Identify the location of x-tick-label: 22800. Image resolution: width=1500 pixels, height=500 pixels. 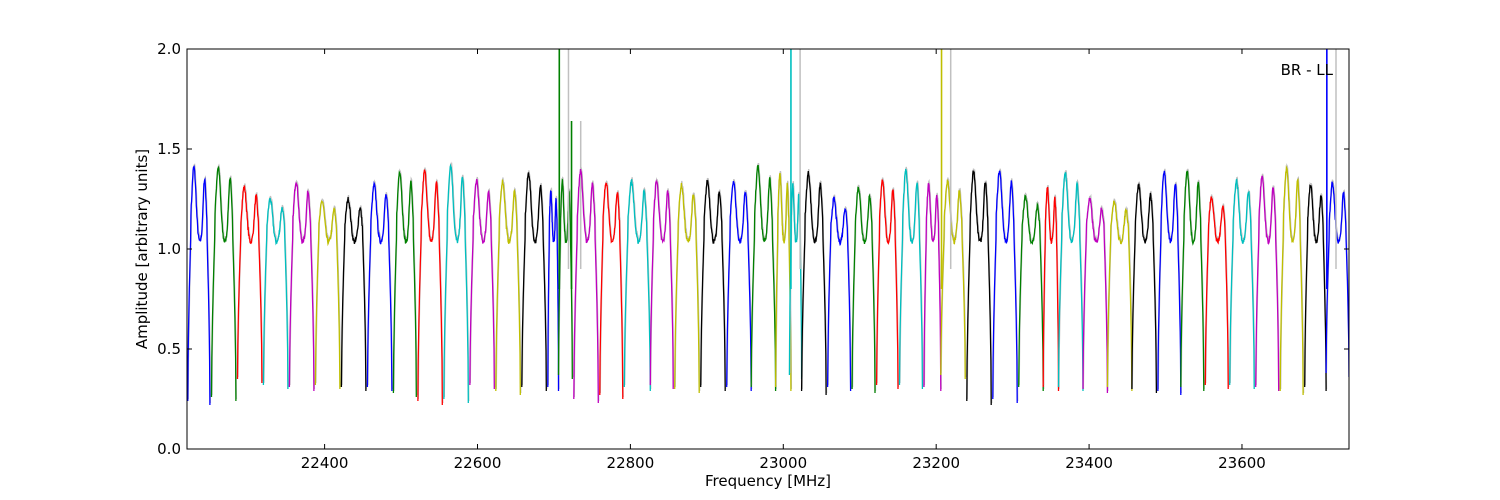
(631, 463).